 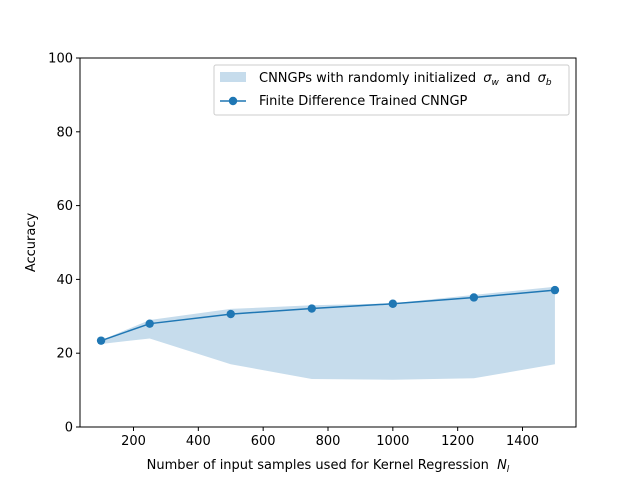 What do you see at coordinates (328, 441) in the screenshot?
I see `x-tick-label: 800` at bounding box center [328, 441].